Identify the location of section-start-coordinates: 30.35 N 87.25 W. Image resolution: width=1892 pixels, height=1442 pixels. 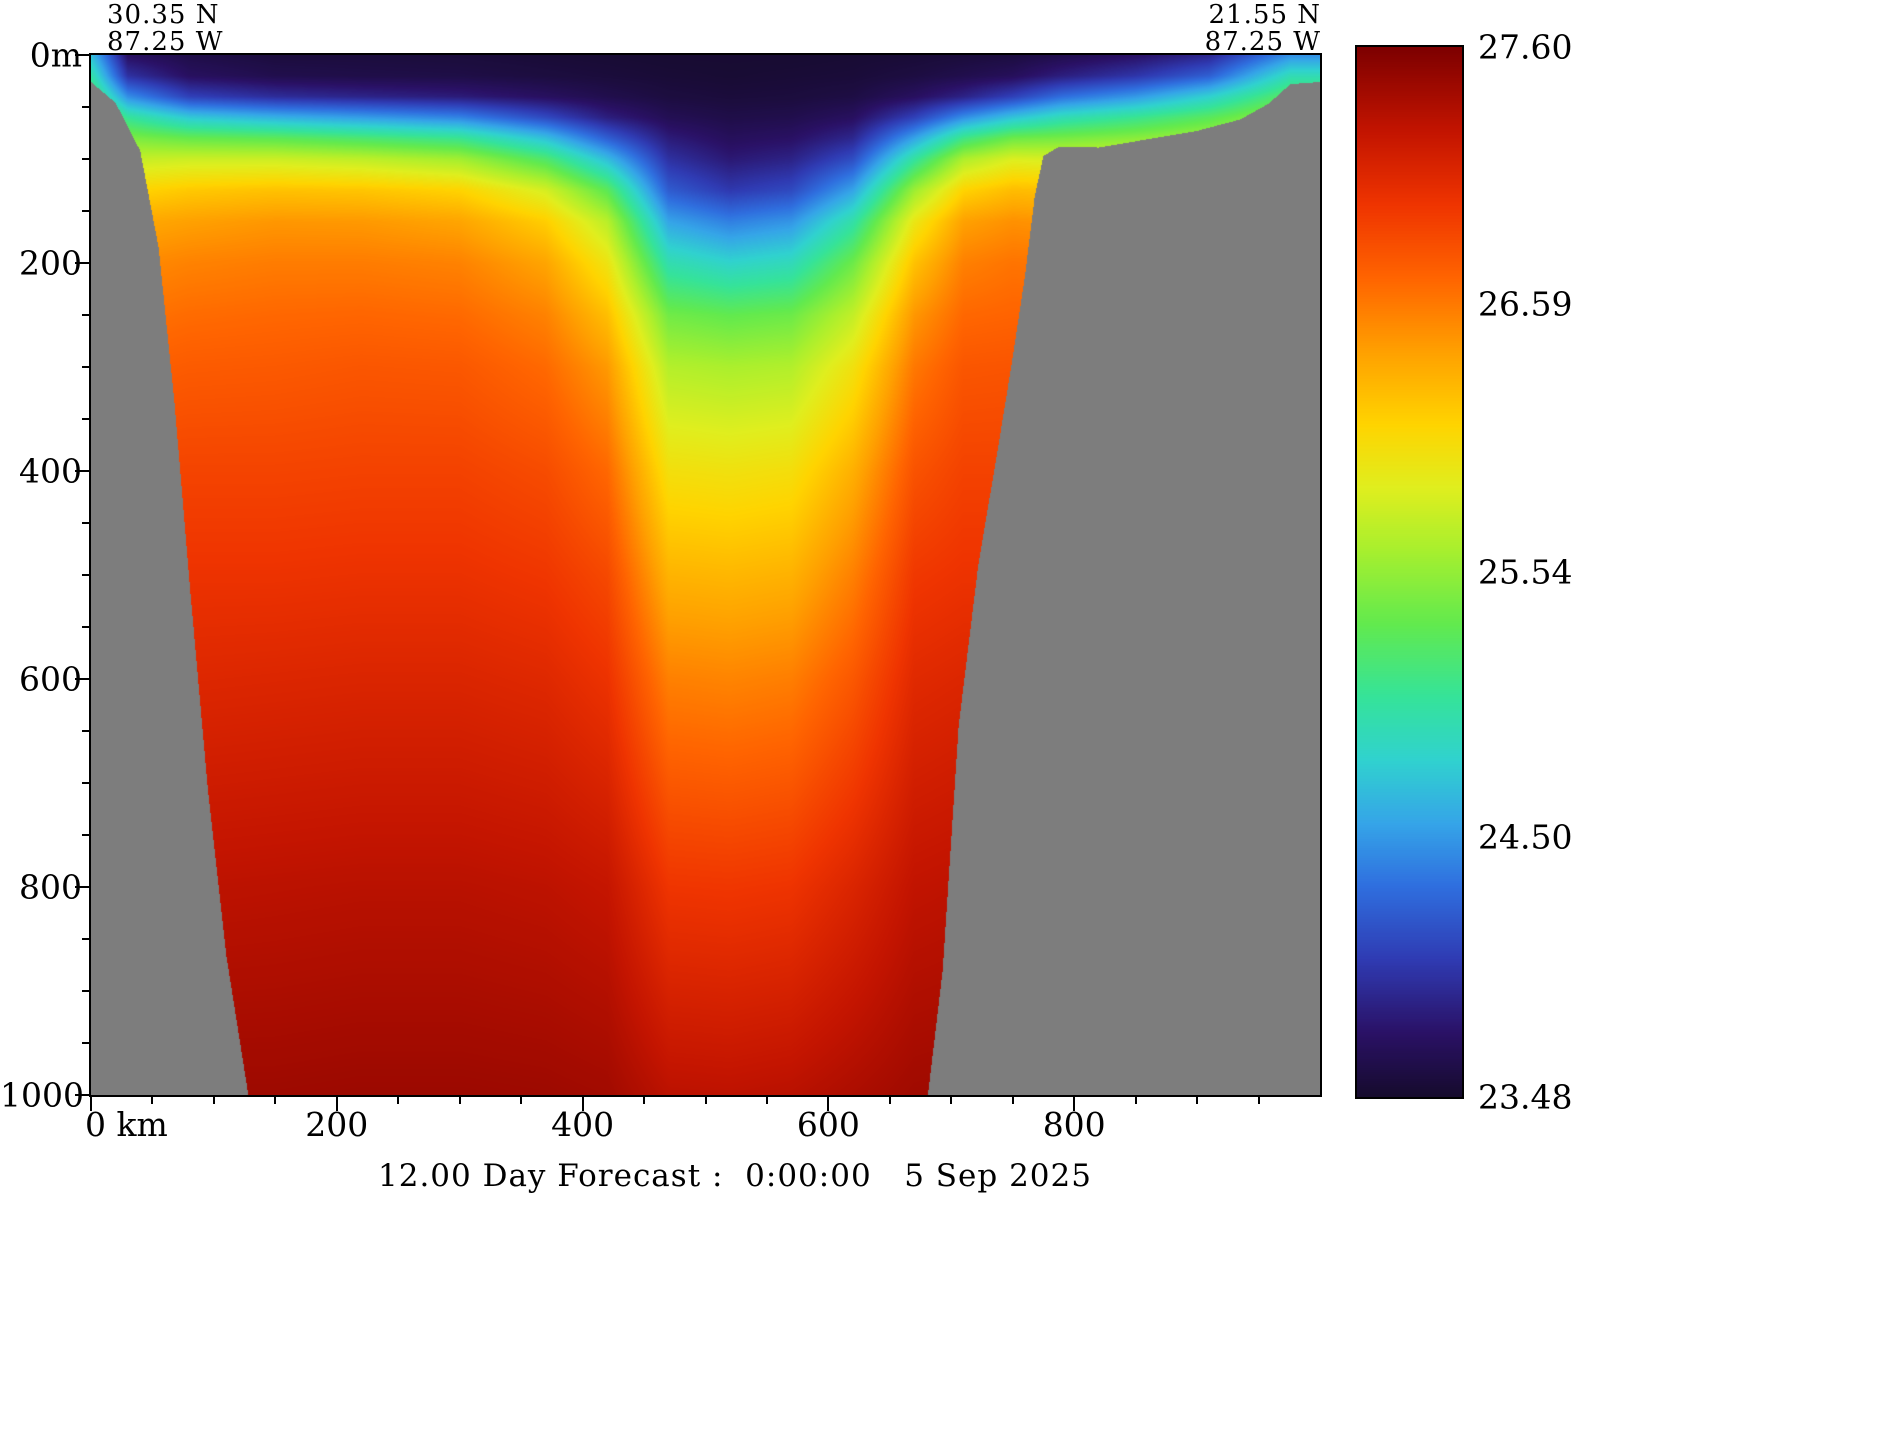
(165, 29).